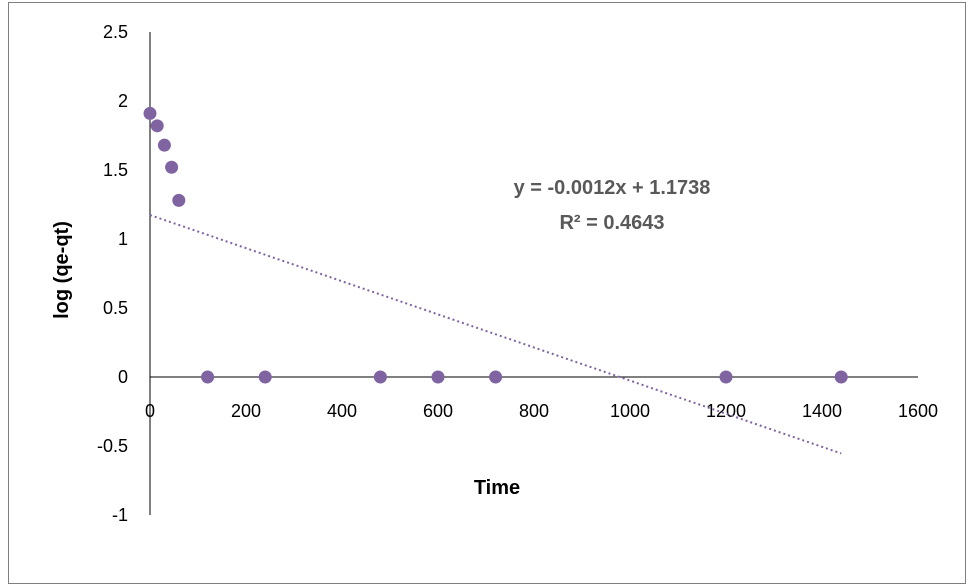  Describe the element at coordinates (115, 32) in the screenshot. I see `y-tick-label: 2.5` at that location.